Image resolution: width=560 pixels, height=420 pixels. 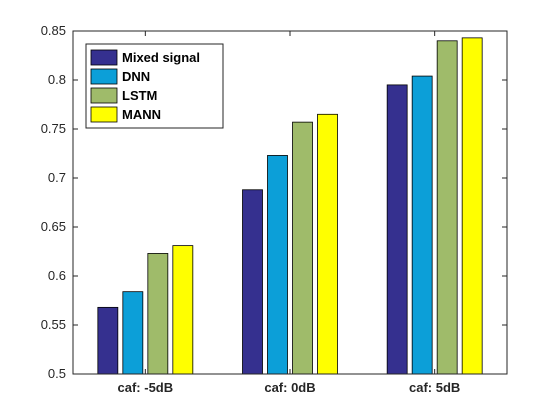 What do you see at coordinates (57, 79) in the screenshot?
I see `y-tick-label: 0.8` at bounding box center [57, 79].